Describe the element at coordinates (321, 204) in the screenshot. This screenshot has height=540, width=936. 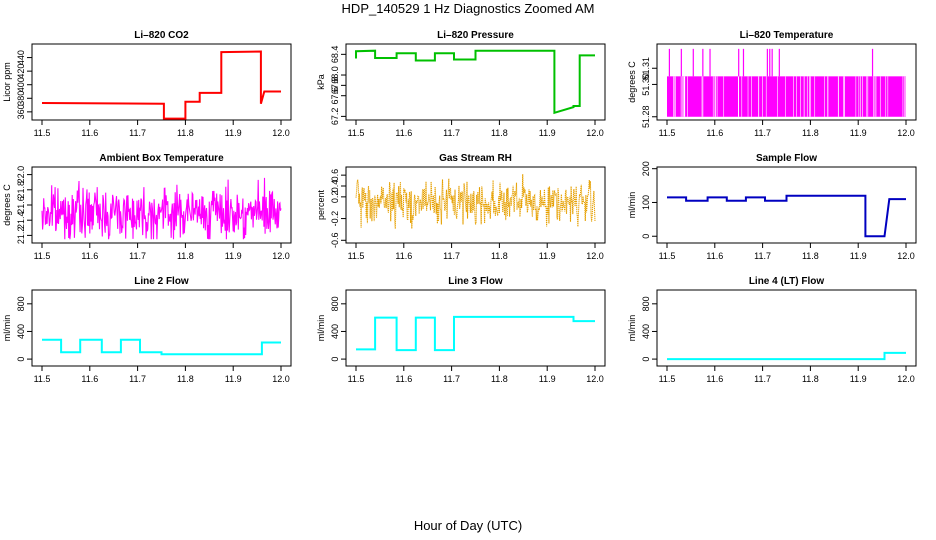
I see `y-axis-label: percent` at that location.